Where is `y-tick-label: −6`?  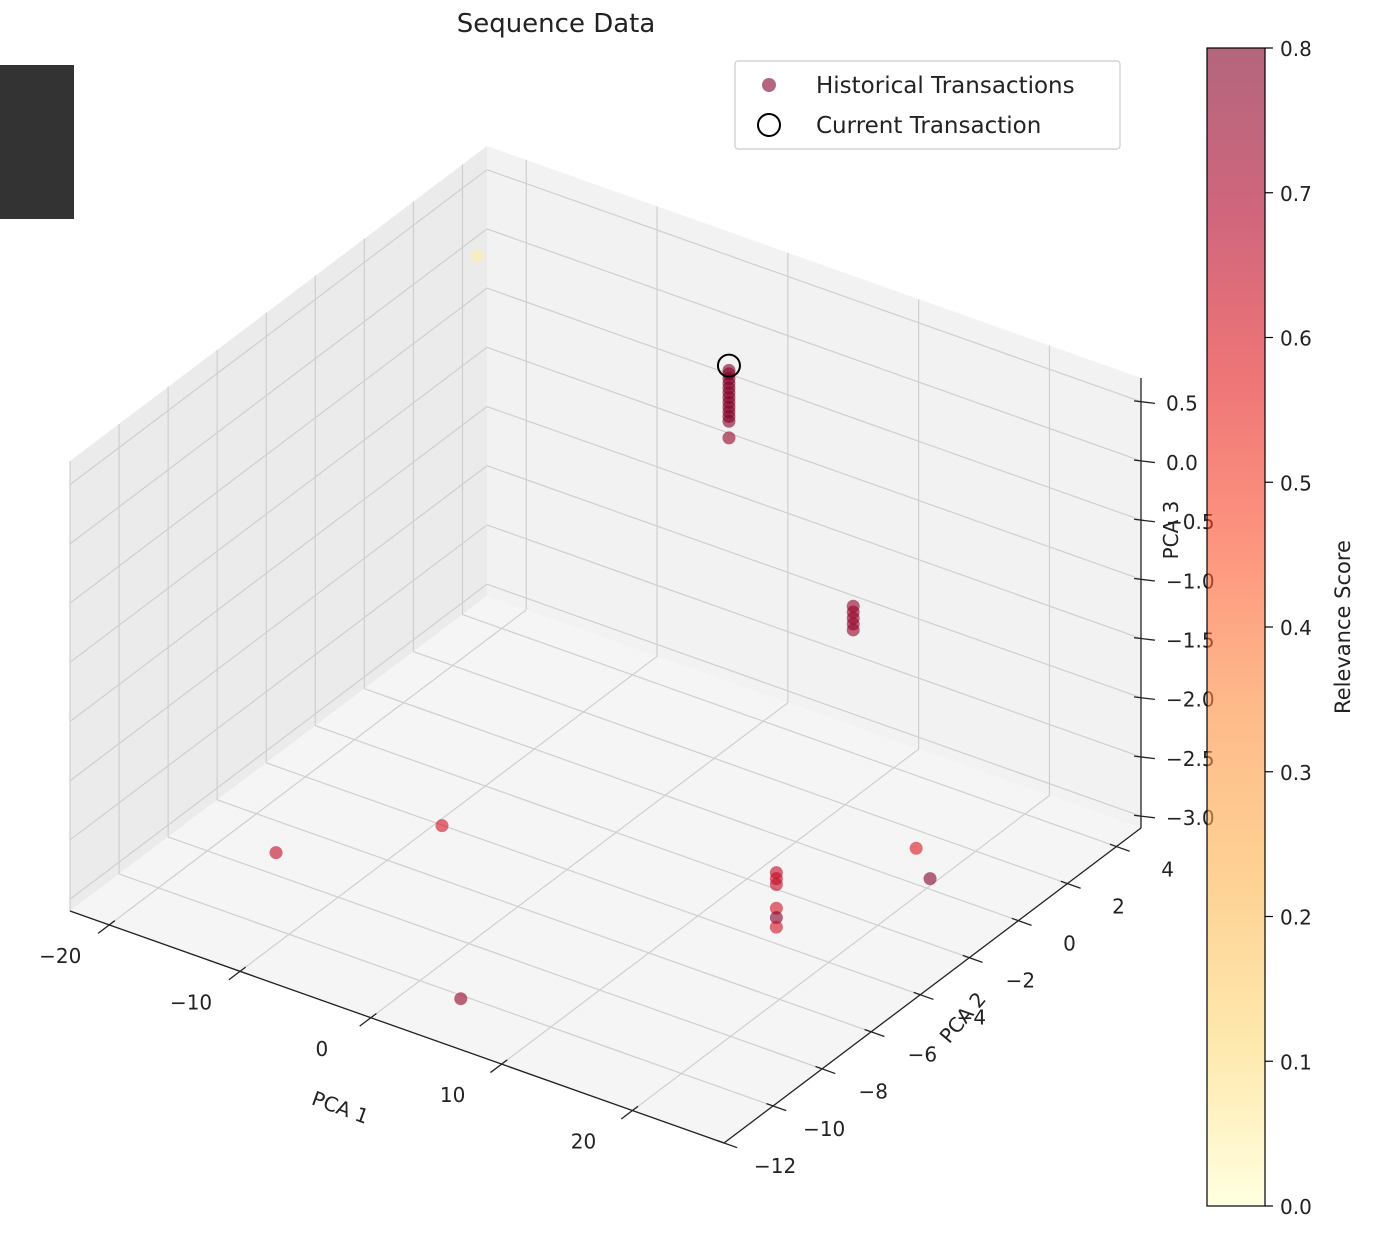
y-tick-label: −6 is located at coordinates (922, 1055).